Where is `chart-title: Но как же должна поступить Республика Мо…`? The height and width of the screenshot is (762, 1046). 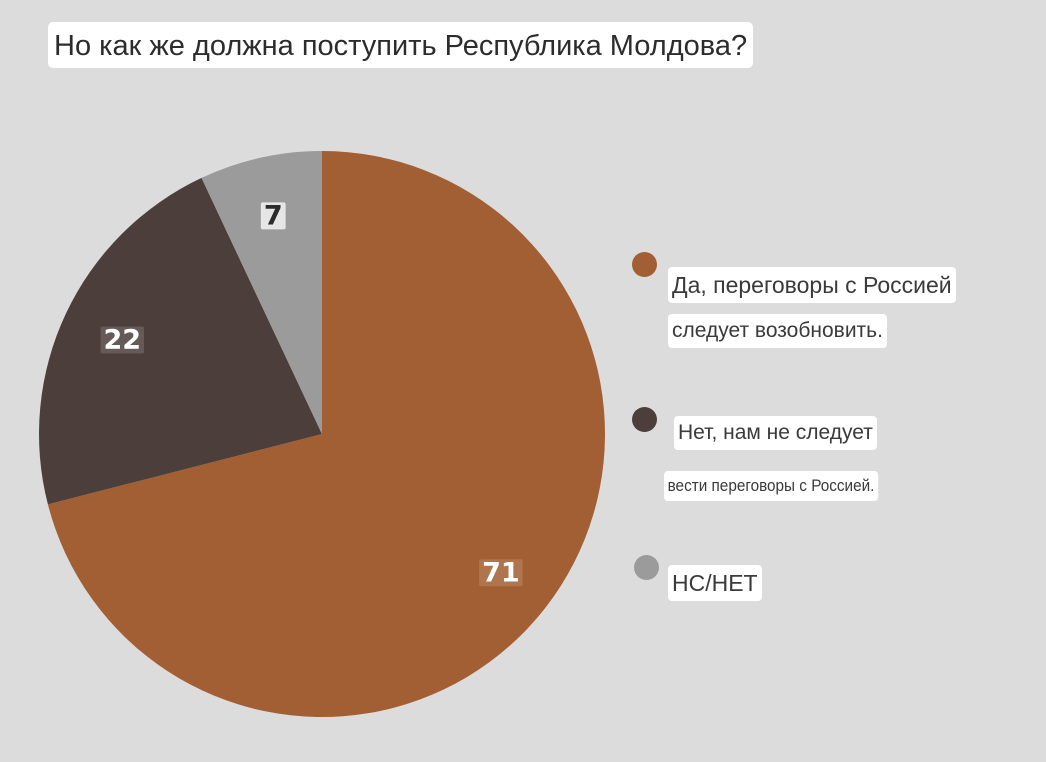 chart-title: Но как же должна поступить Республика Мо… is located at coordinates (401, 45).